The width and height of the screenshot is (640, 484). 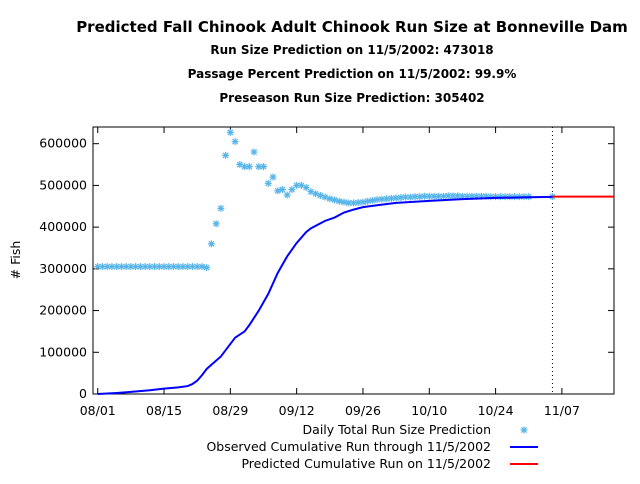 I want to click on y-tick-label: 100000, so click(x=63, y=351).